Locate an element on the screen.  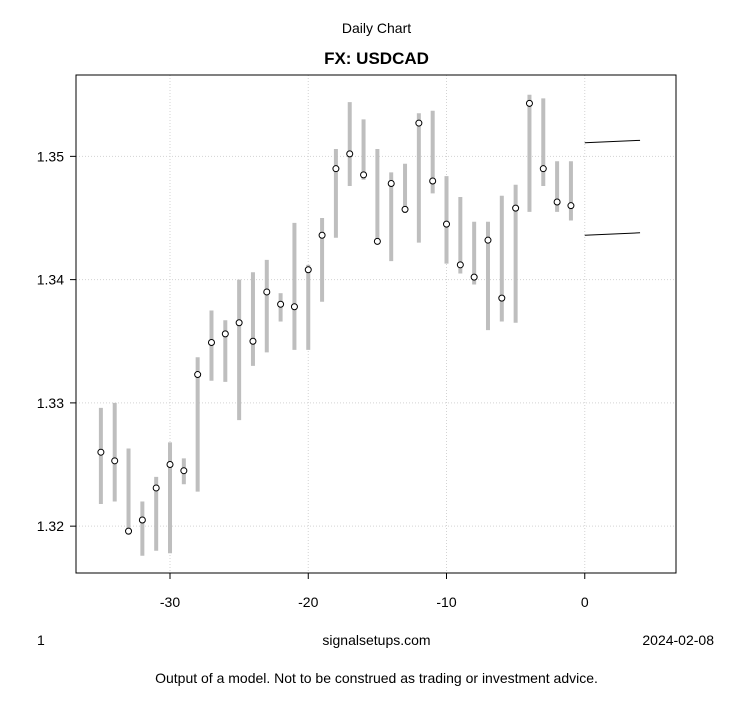
x-tick-label: -30 is located at coordinates (170, 602).